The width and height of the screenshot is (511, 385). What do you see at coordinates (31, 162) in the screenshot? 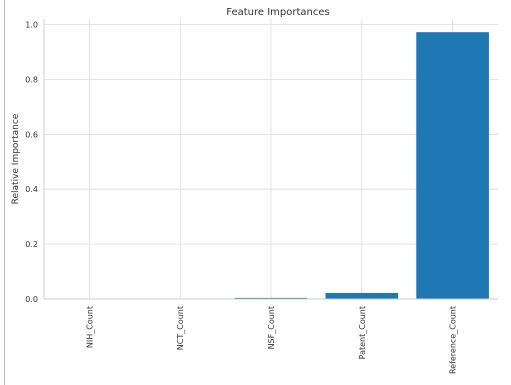
I see `y-tick-labels: 0.0 0.2 0.4 0.6 0.8 1.0` at bounding box center [31, 162].